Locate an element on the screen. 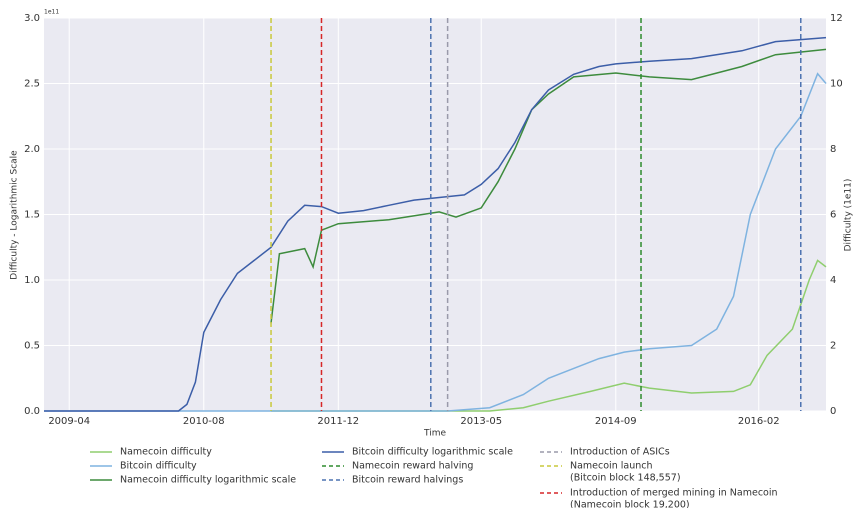 The width and height of the screenshot is (856, 512). legend-label: Bitcoin reward halvings is located at coordinates (407, 480).